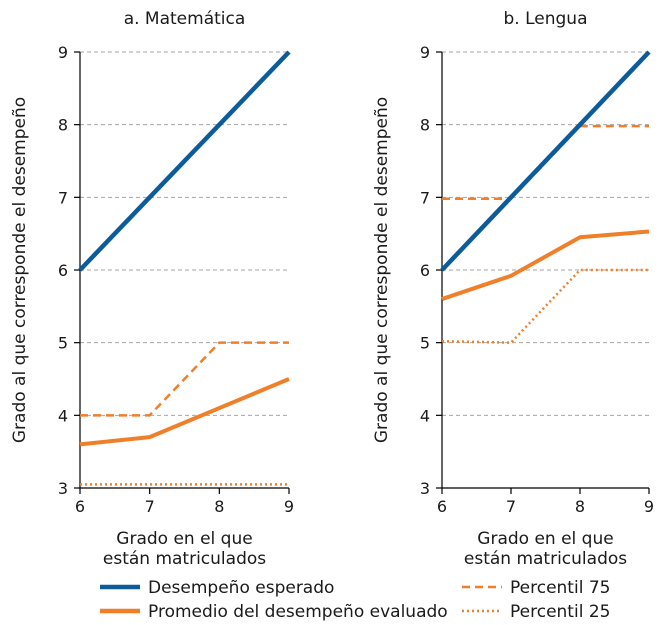 Image resolution: width=663 pixels, height=625 pixels. I want to click on legend-item-expected: Desempeño esperado, so click(217, 588).